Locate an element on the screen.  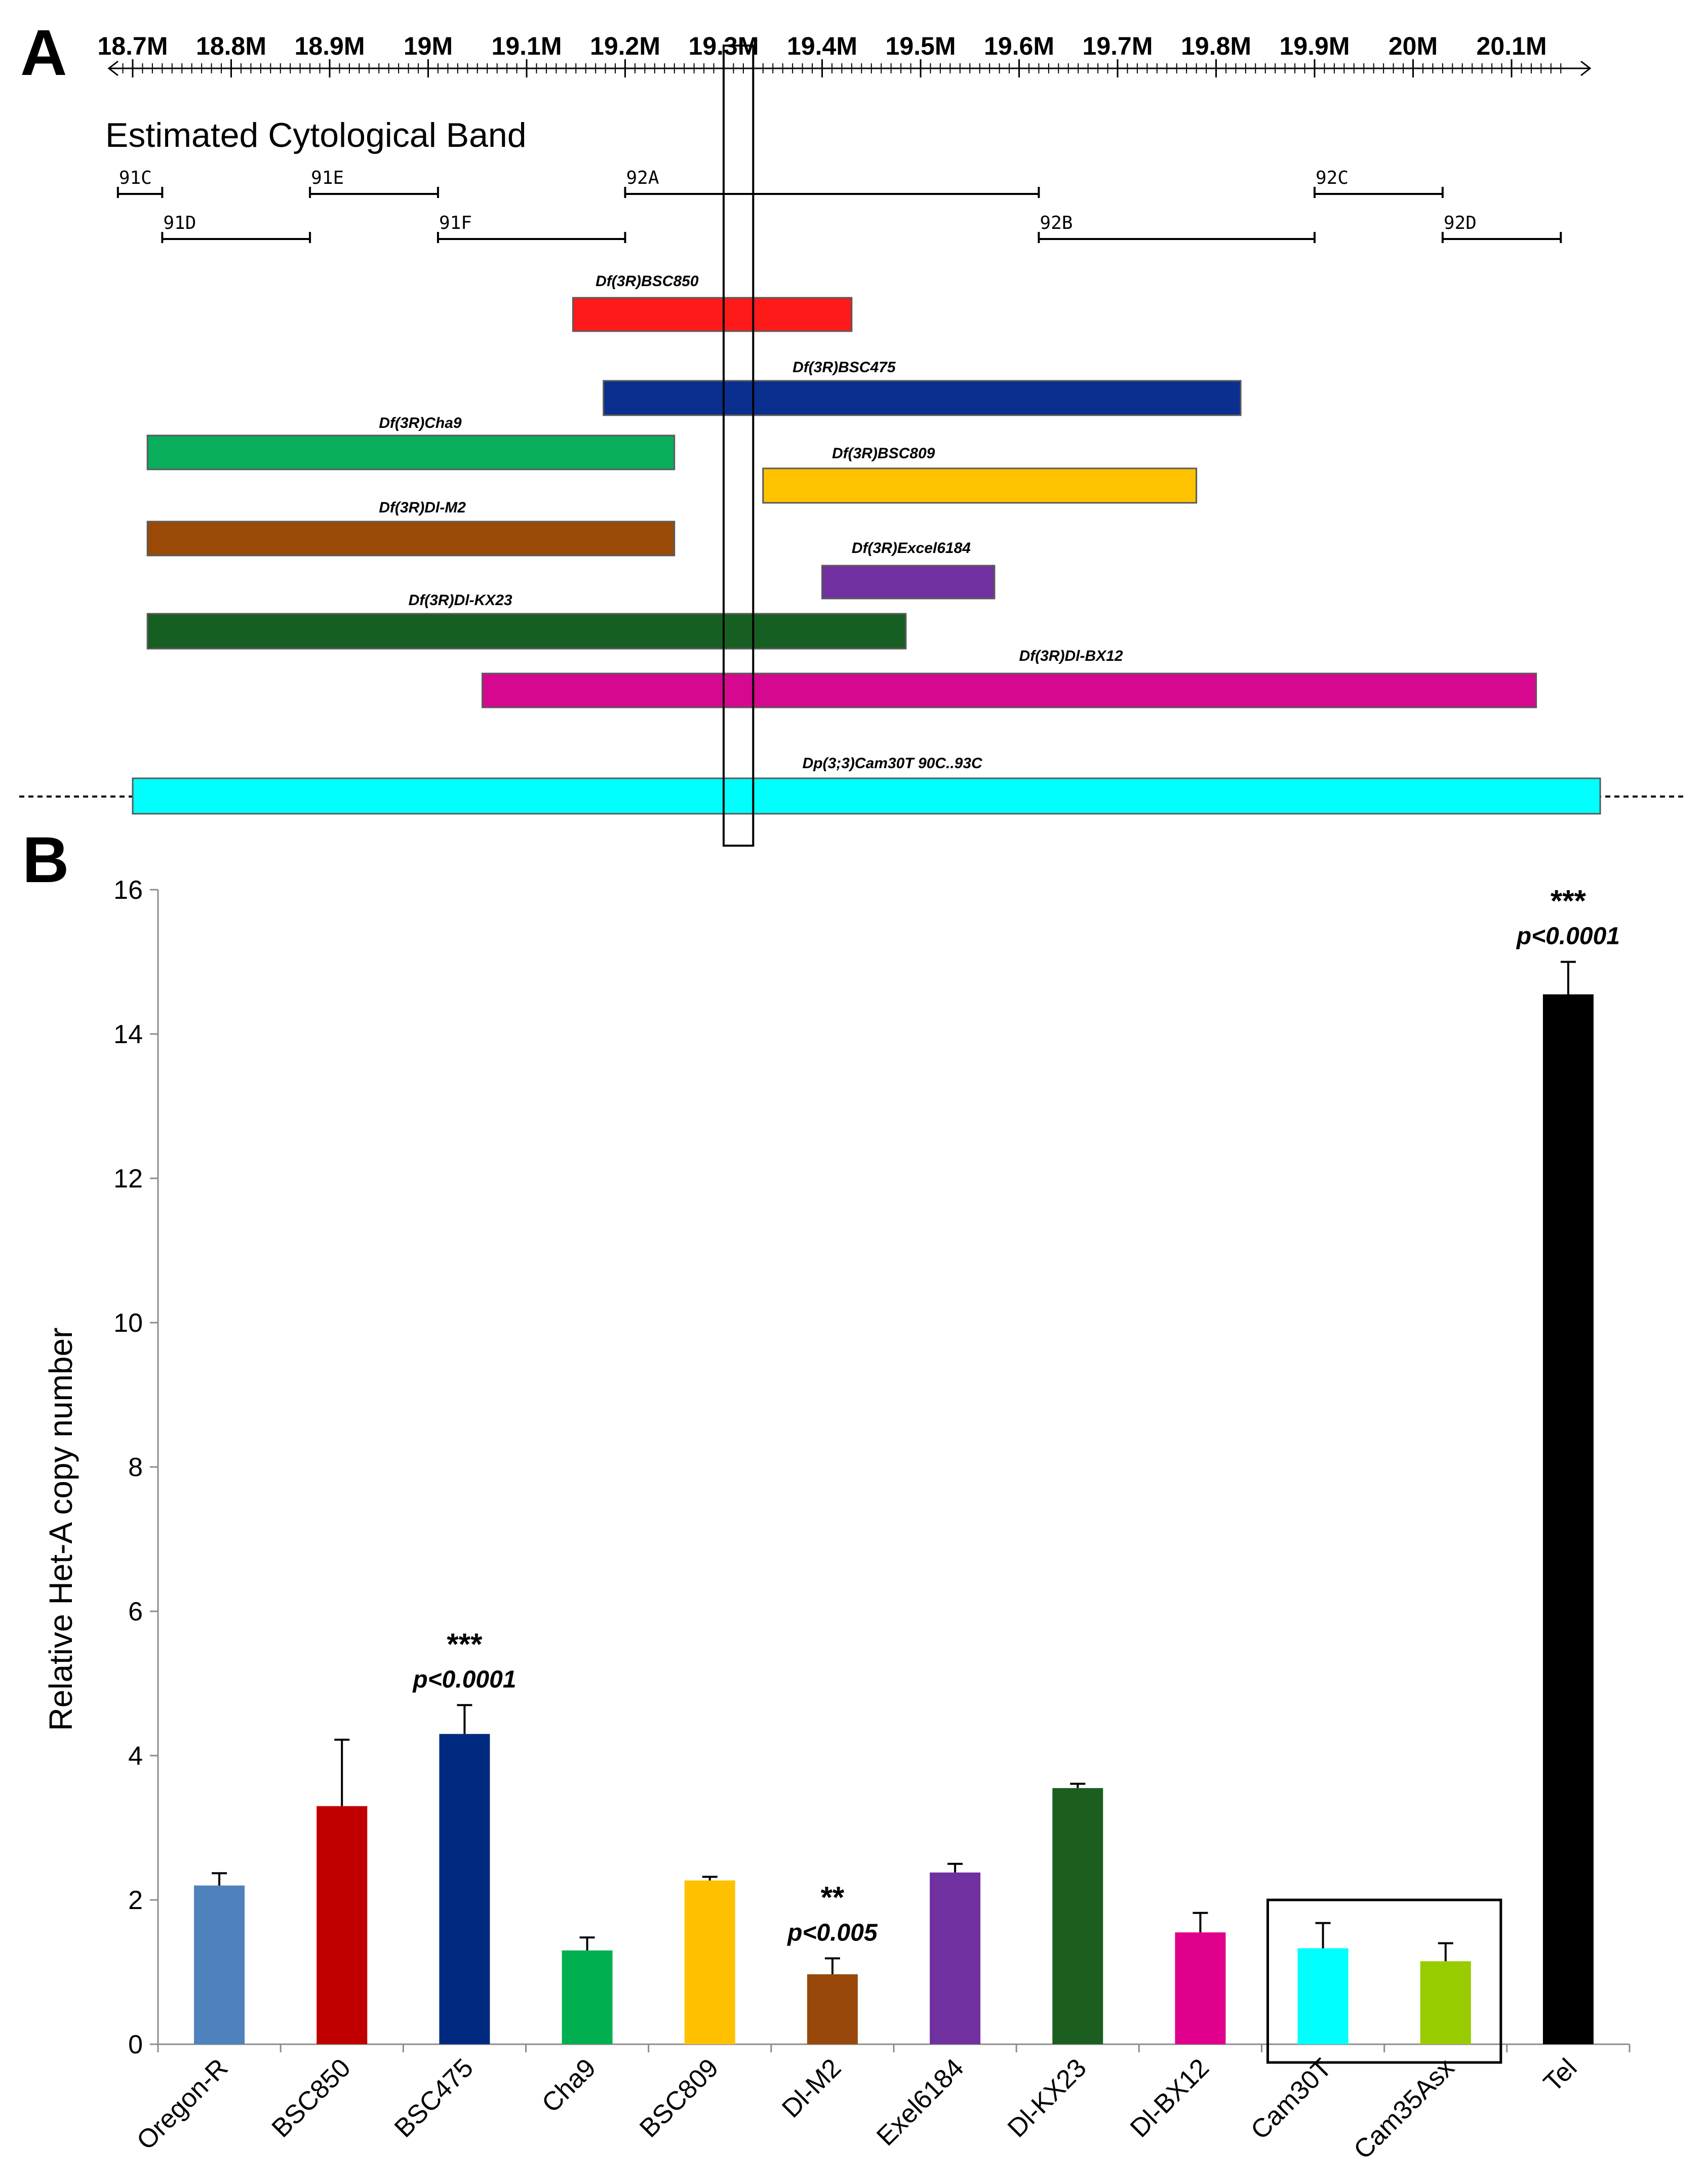
deletion-label-df-3r-bsc475: Df(3R)BSC475 is located at coordinates (844, 368).